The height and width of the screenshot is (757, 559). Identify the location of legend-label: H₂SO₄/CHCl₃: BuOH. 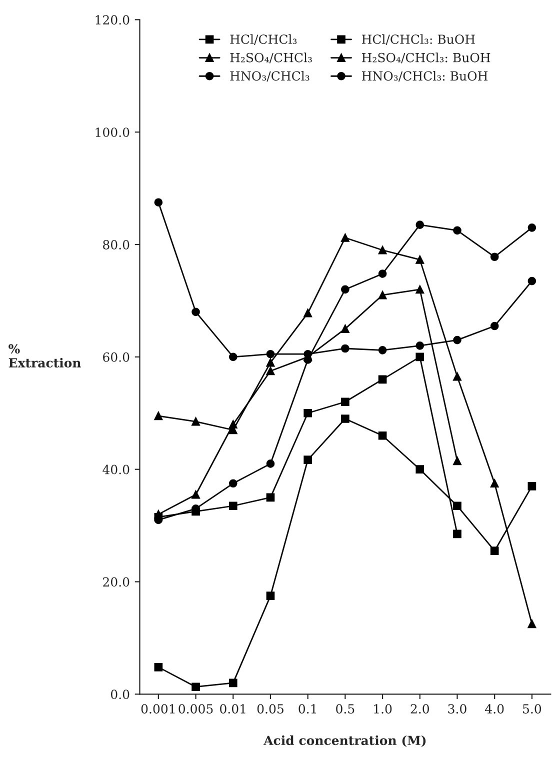
(426, 58).